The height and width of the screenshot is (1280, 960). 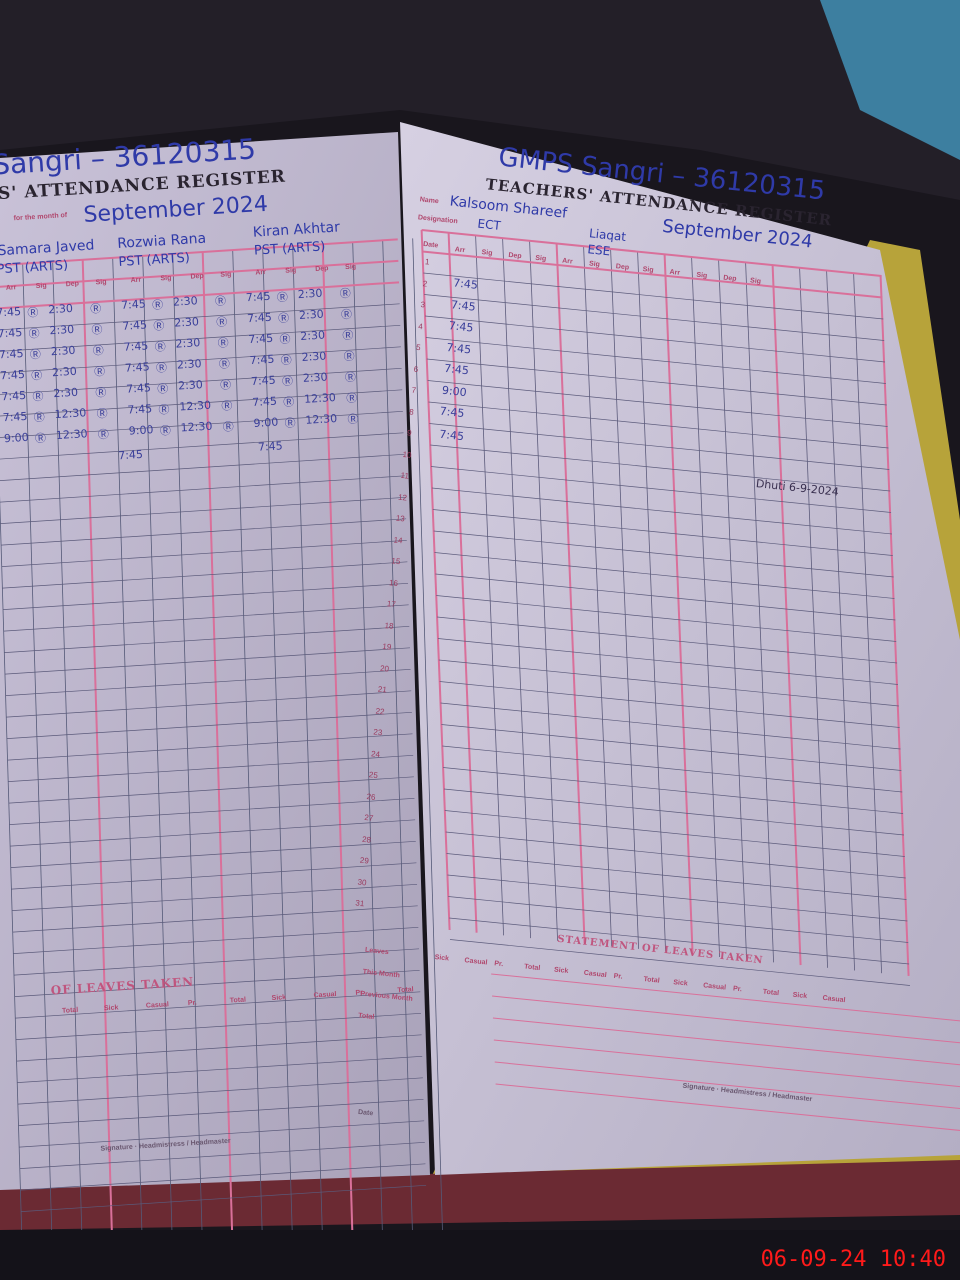 What do you see at coordinates (296, 230) in the screenshot?
I see `teacher-name: Kiran Akhtar` at bounding box center [296, 230].